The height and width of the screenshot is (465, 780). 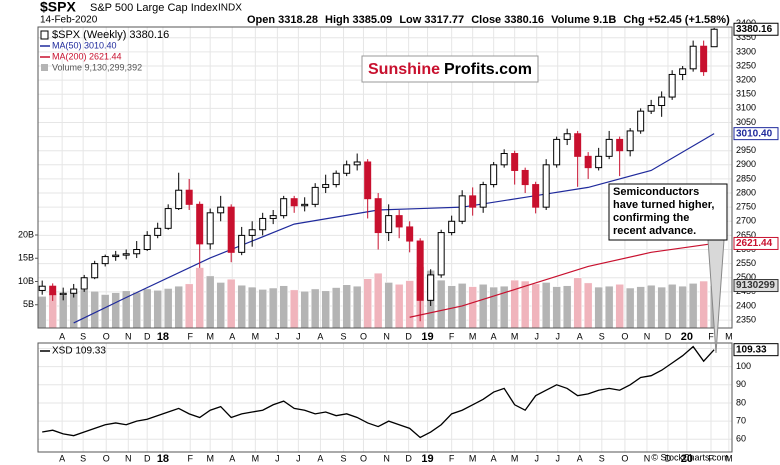 I want to click on x-tick-label: 20, so click(x=687, y=459).